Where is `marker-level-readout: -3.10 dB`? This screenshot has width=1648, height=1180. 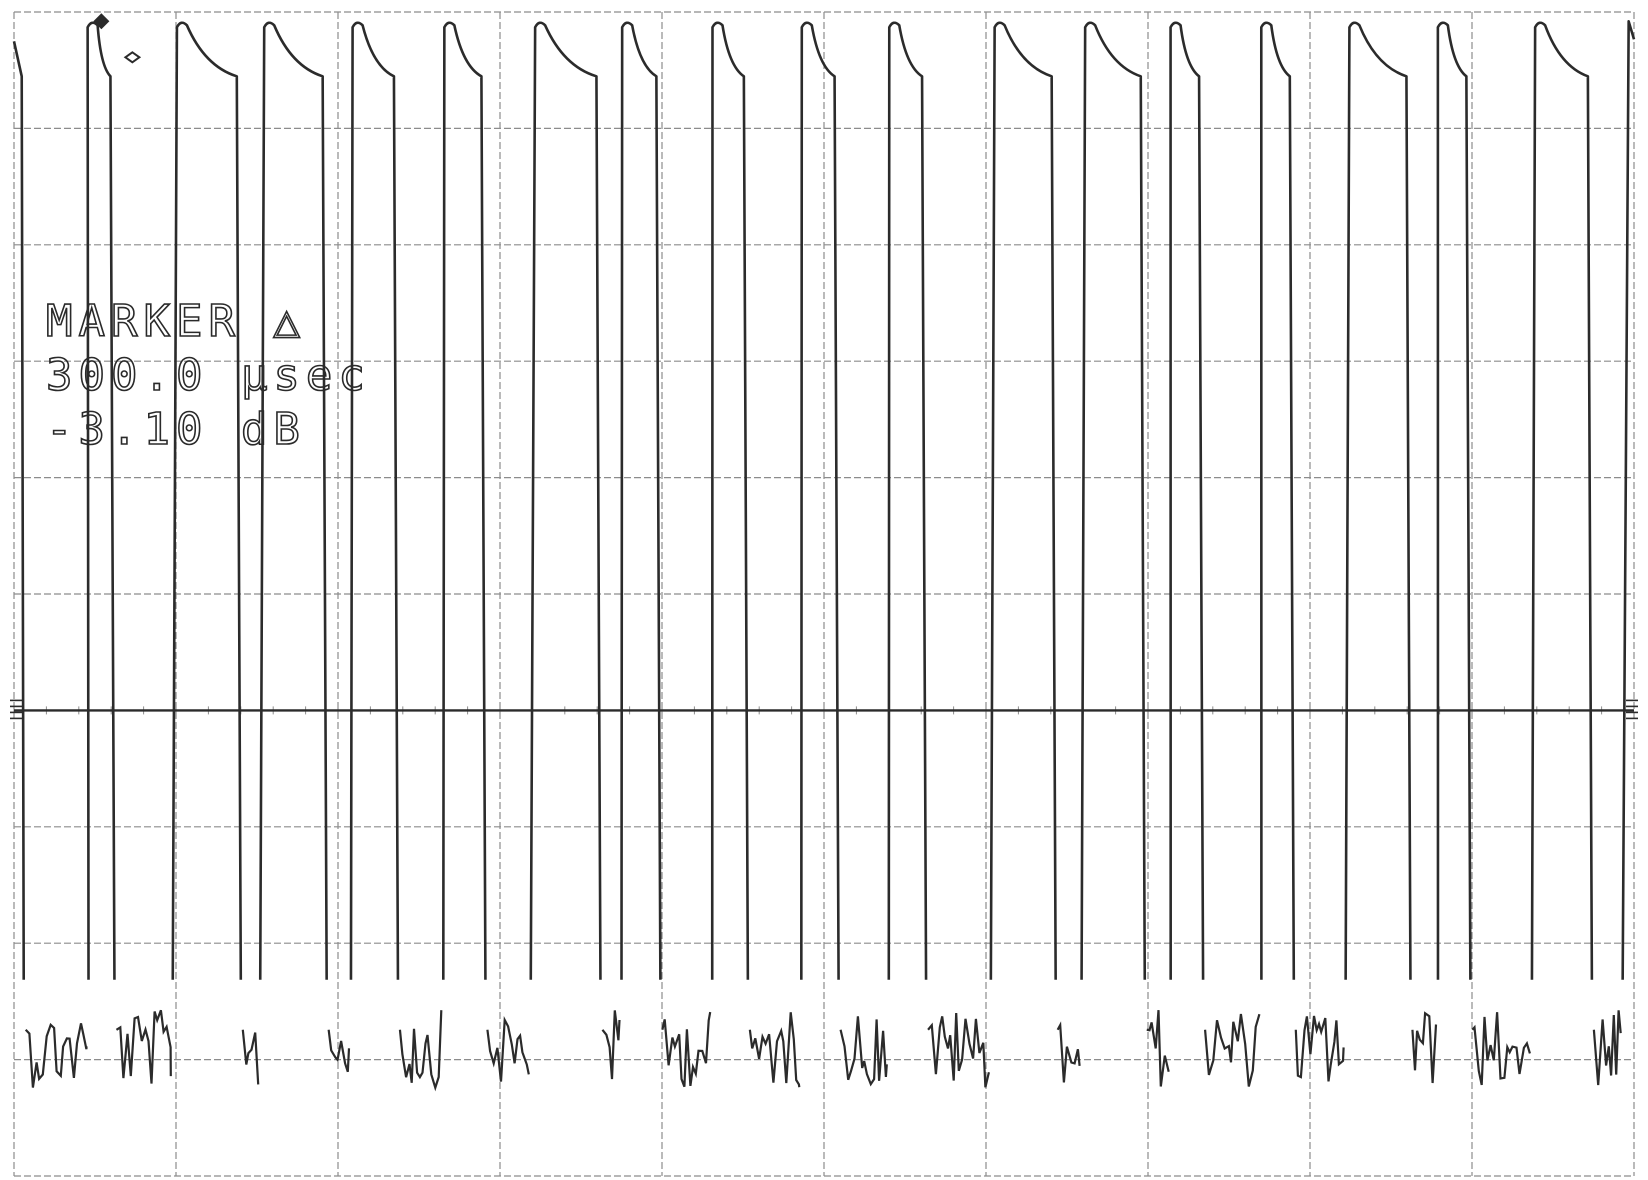
marker-level-readout: -3.10 dB is located at coordinates (176, 429).